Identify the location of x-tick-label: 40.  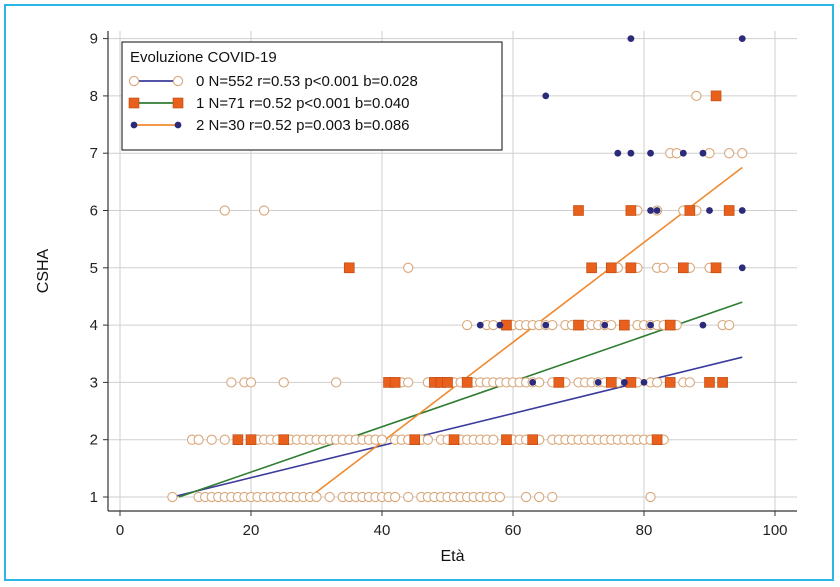
(382, 530).